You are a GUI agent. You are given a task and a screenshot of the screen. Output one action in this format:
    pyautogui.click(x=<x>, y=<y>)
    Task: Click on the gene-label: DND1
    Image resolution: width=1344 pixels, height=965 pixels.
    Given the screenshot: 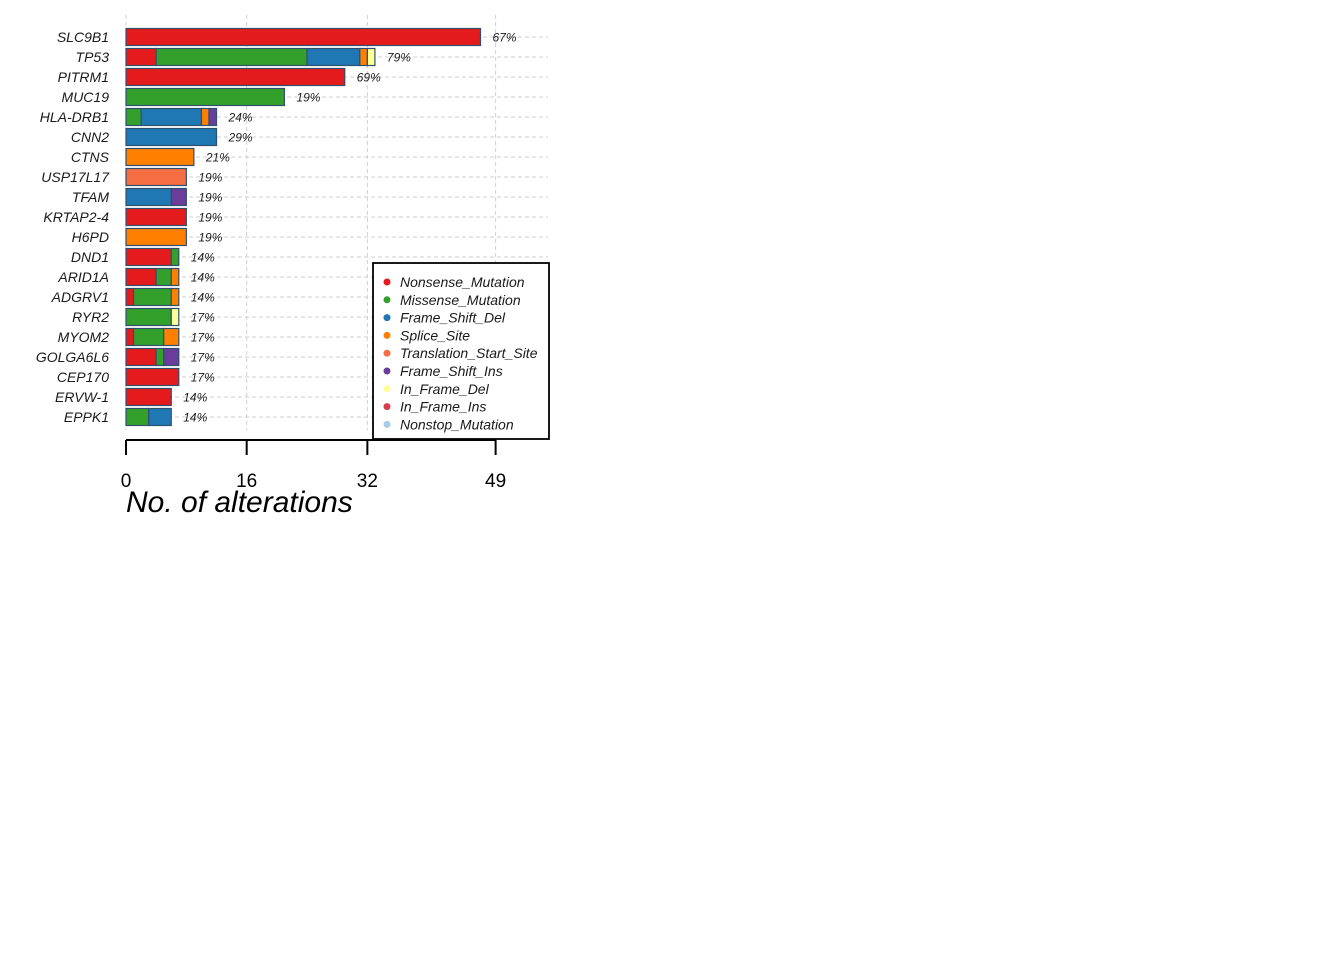 What is the action you would take?
    pyautogui.click(x=90, y=257)
    